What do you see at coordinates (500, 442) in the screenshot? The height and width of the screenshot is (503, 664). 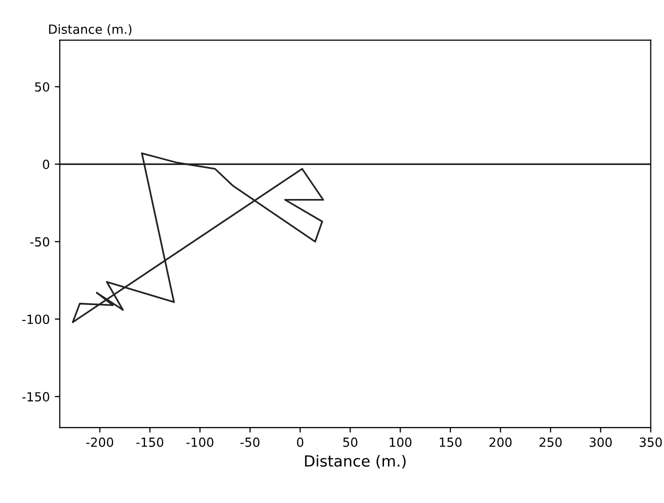 I see `x-tick-label: 200` at bounding box center [500, 442].